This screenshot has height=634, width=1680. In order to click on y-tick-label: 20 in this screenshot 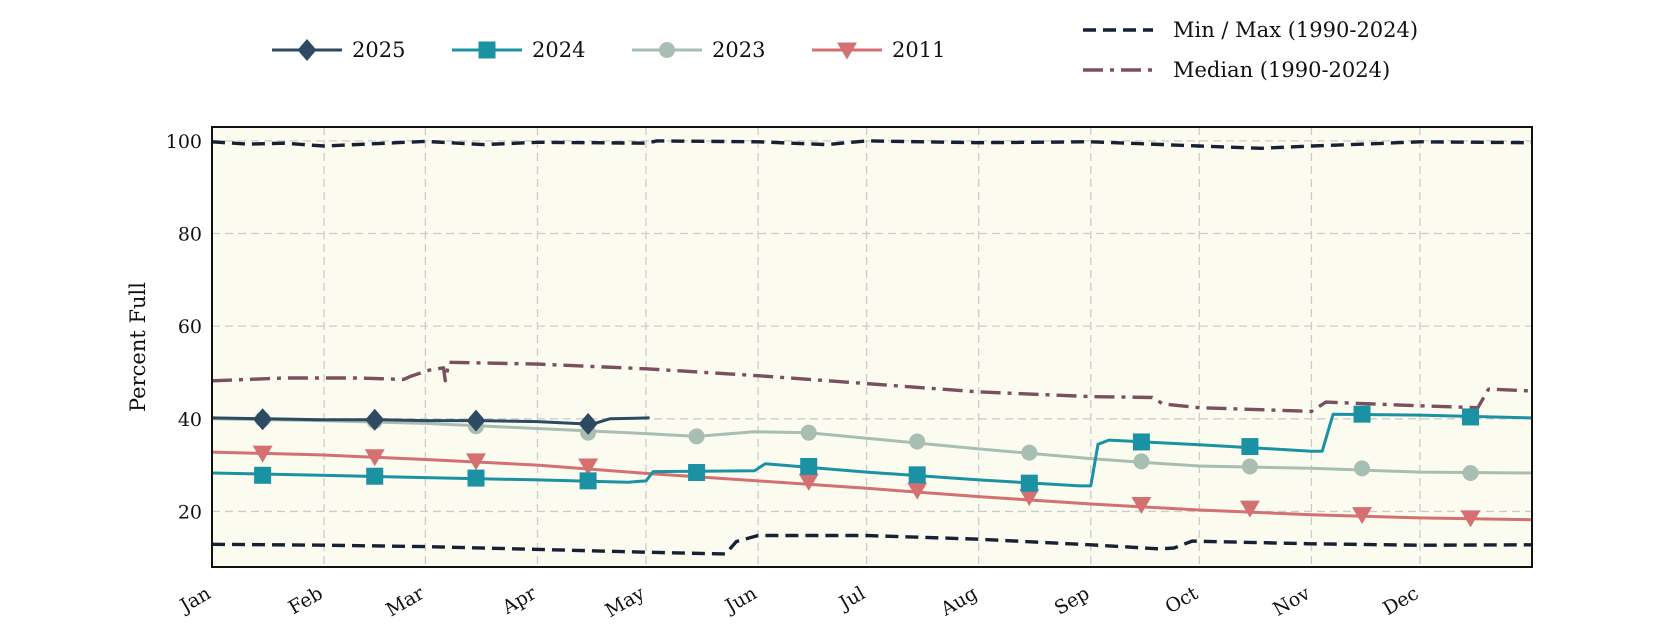, I will do `click(190, 512)`.